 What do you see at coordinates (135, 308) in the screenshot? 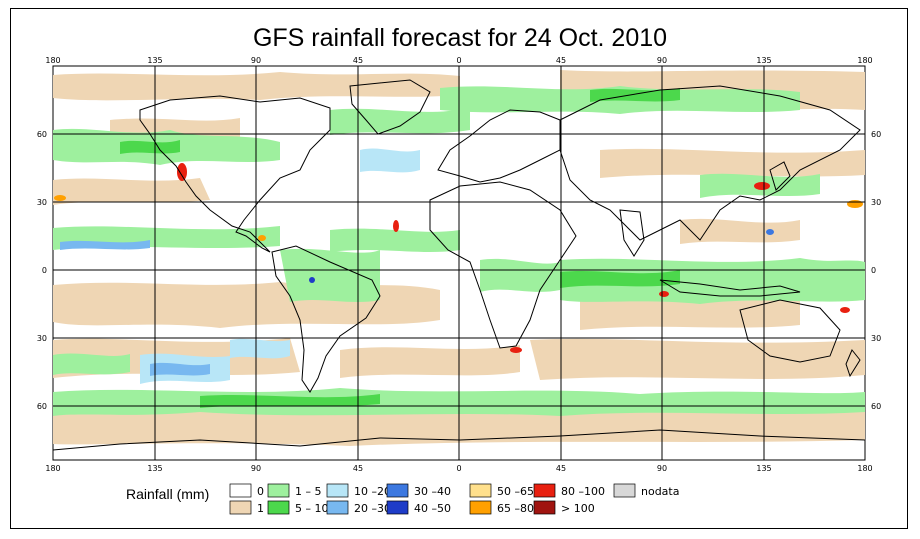
I see `rain-field-blue-dark` at bounding box center [135, 308].